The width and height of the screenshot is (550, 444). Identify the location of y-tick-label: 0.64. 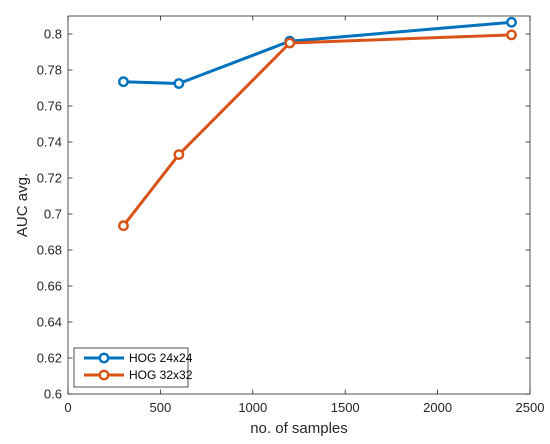
(49, 322).